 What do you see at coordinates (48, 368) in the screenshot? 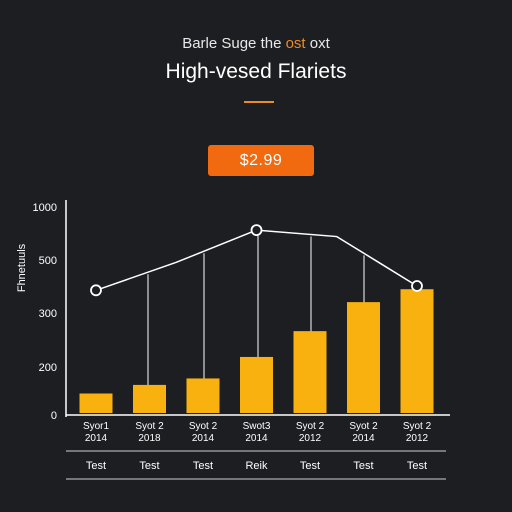
I see `y-tick-label: 200` at bounding box center [48, 368].